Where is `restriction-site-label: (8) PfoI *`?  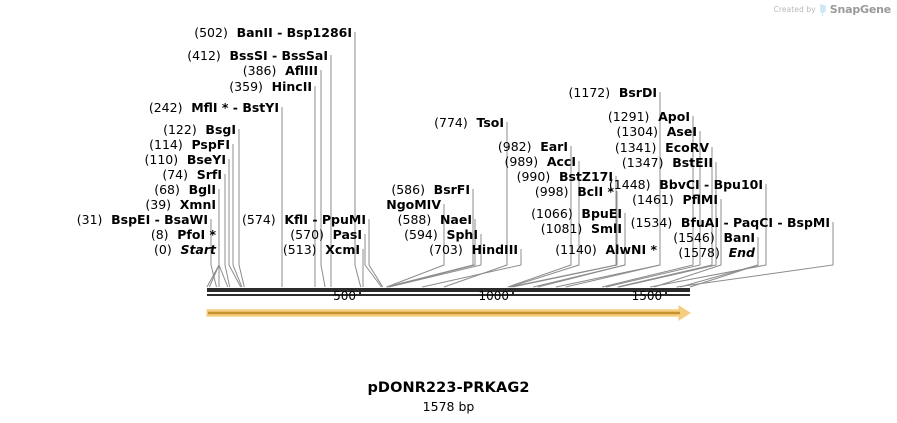
restriction-site-label: (8) PfoI * is located at coordinates (183, 234).